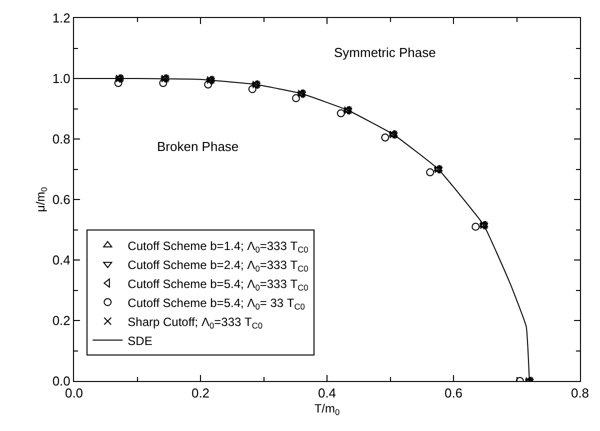  I want to click on y-tick-label: 0.2, so click(61, 320).